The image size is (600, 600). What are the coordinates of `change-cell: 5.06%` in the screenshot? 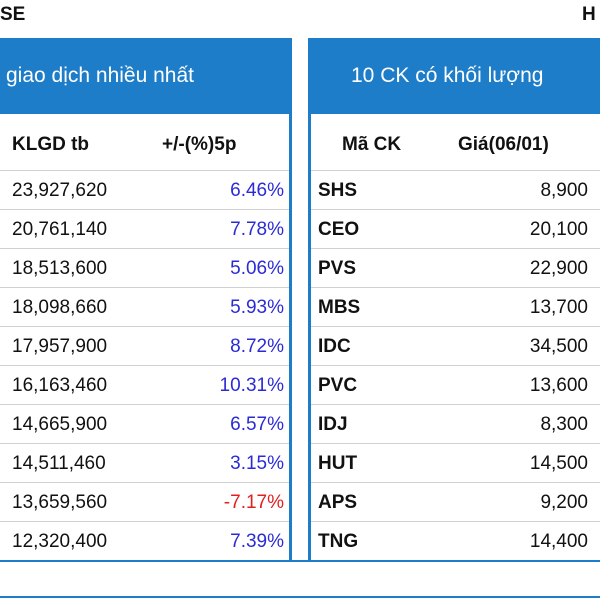 It's located at (257, 268).